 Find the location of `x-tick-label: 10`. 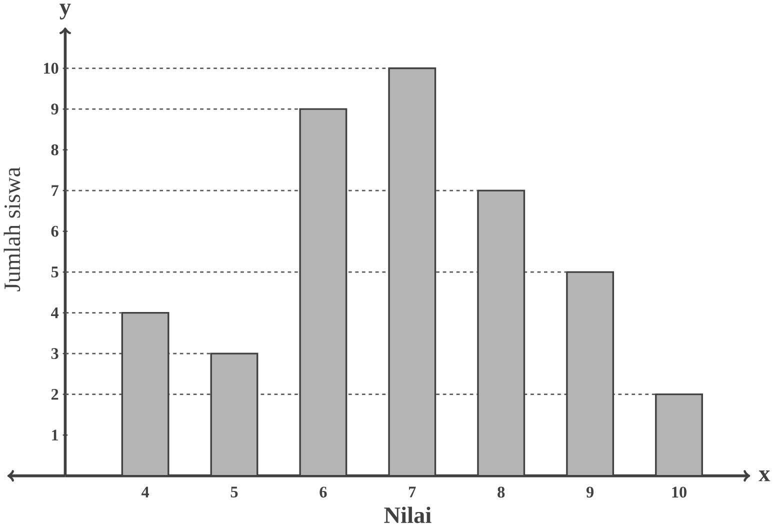

x-tick-label: 10 is located at coordinates (679, 492).